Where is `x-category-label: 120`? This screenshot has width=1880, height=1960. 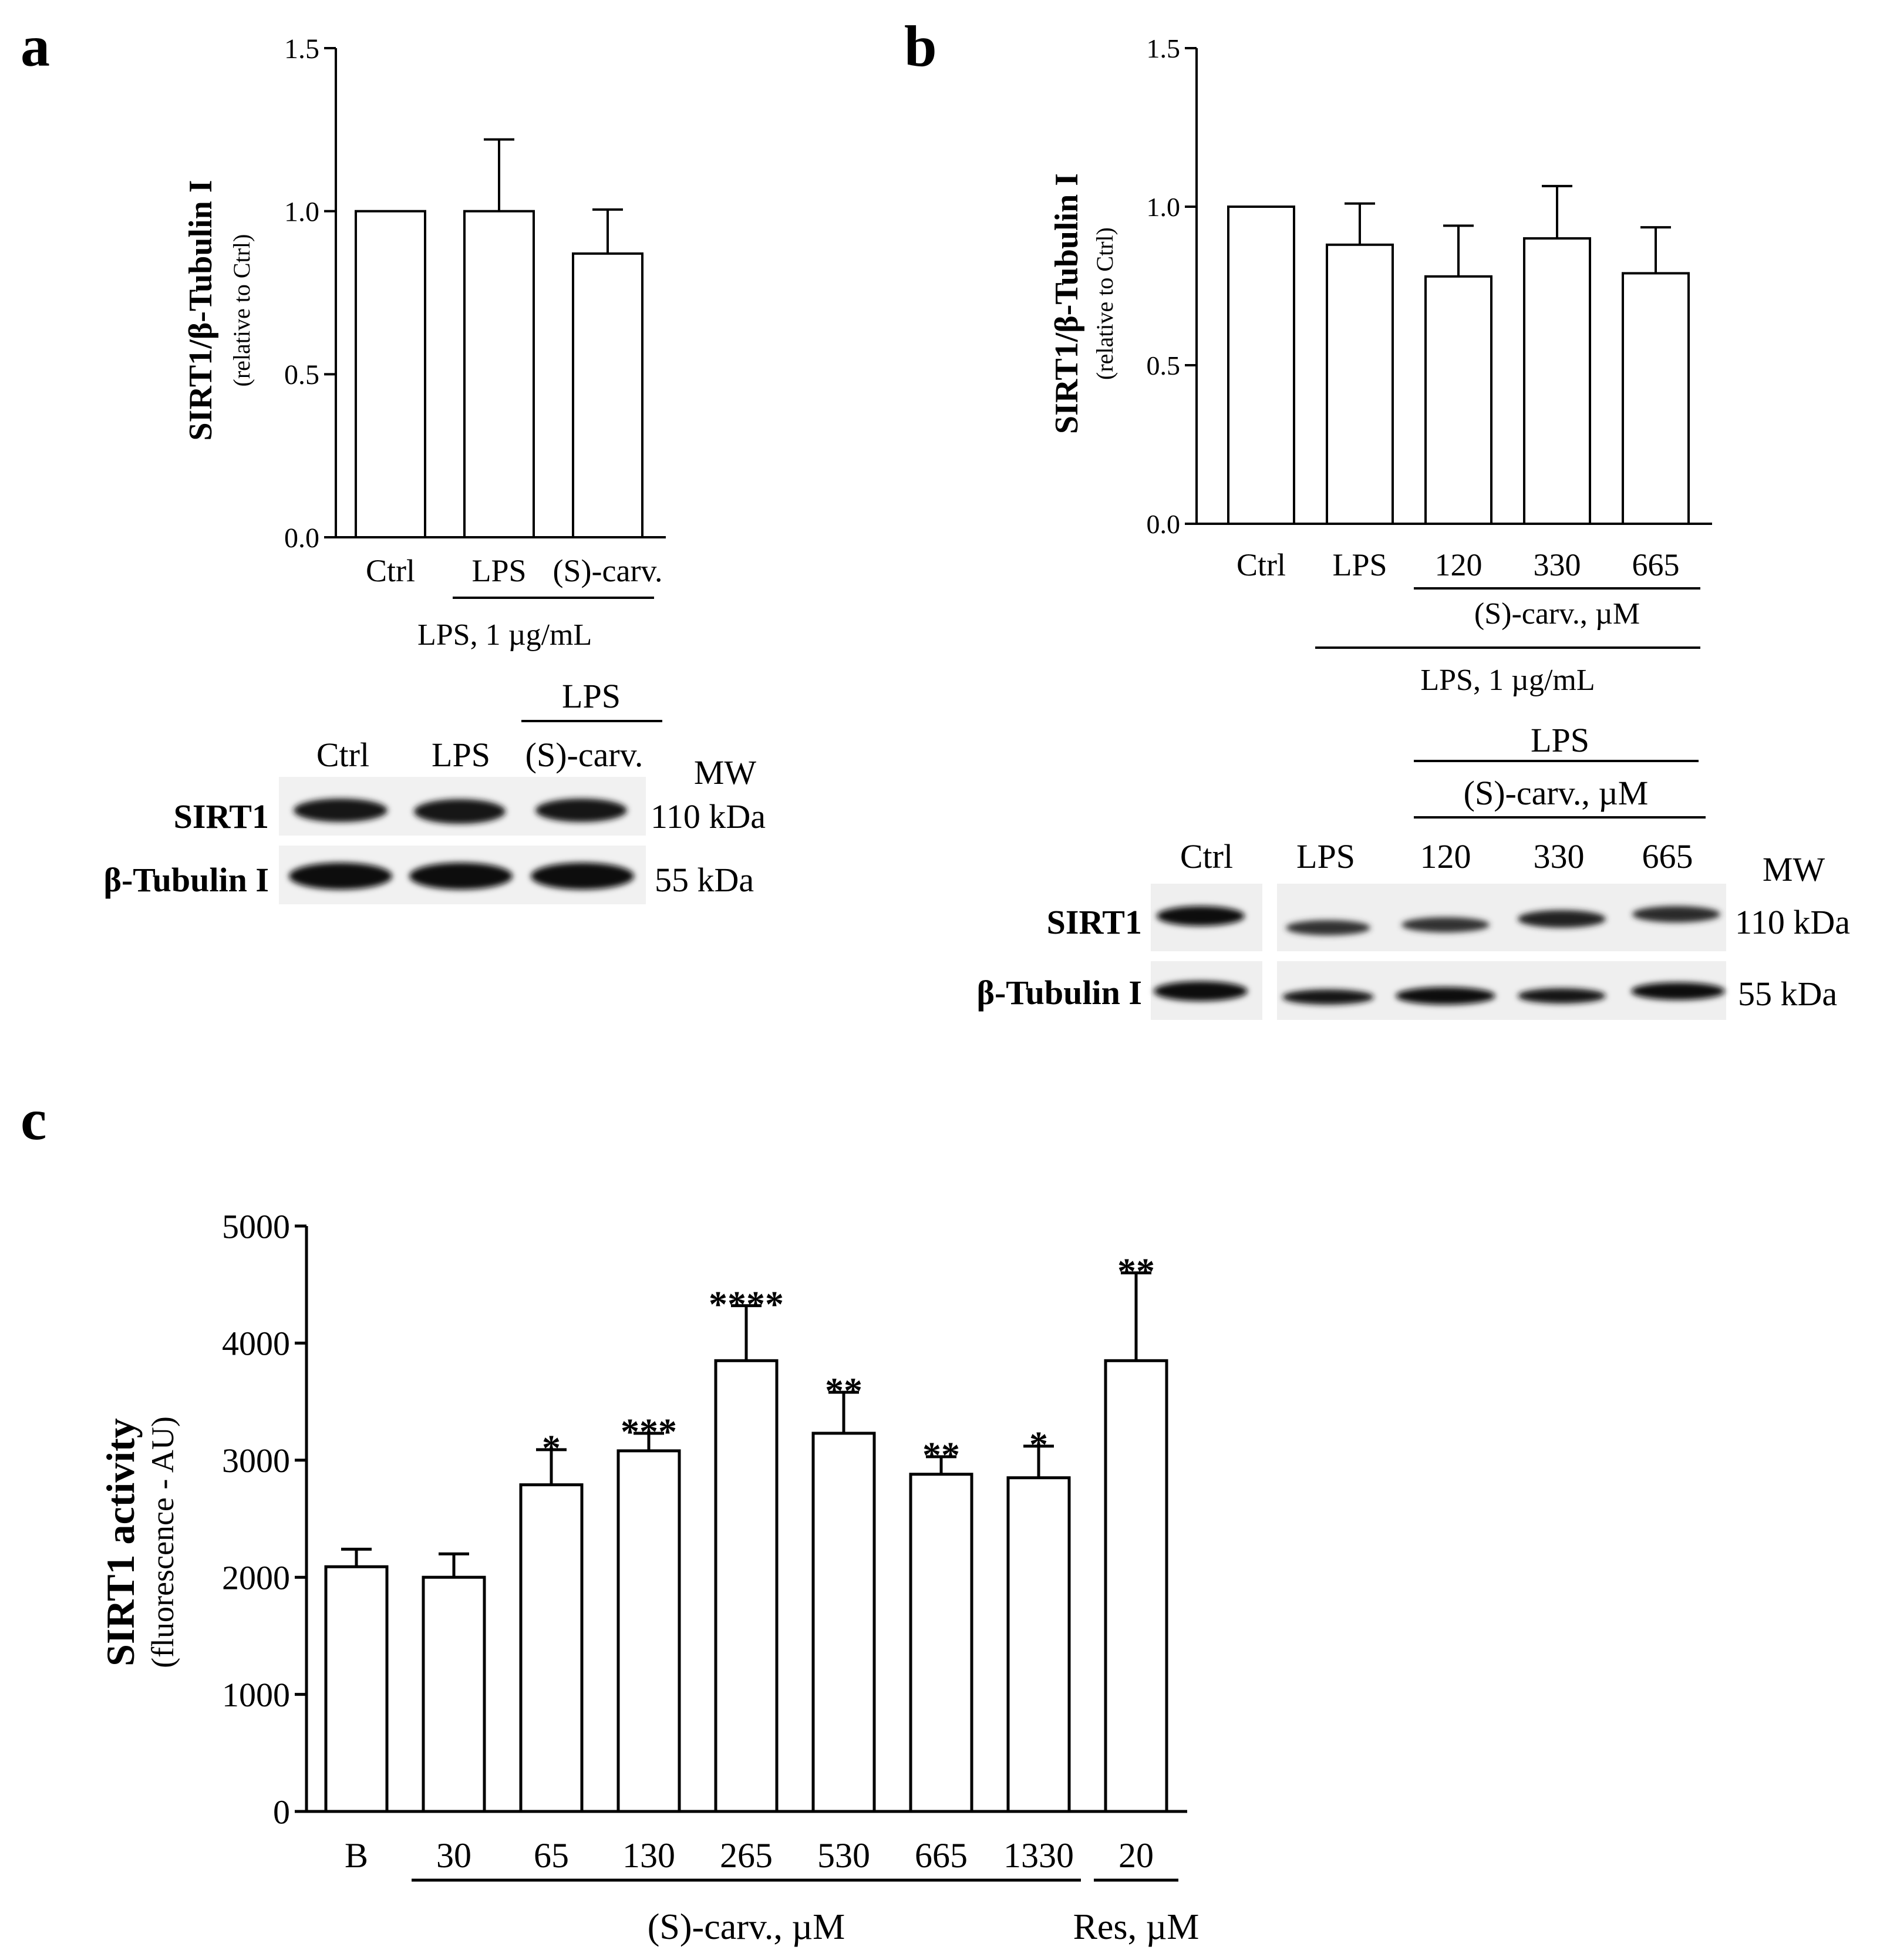
x-category-label: 120 is located at coordinates (1459, 564).